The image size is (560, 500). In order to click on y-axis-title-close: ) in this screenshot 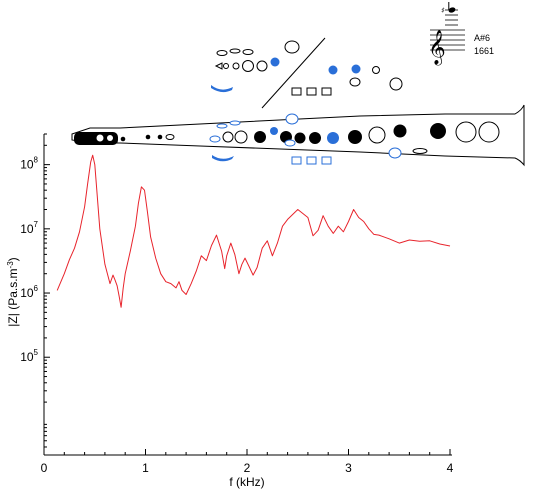, I will do `click(13, 259)`.